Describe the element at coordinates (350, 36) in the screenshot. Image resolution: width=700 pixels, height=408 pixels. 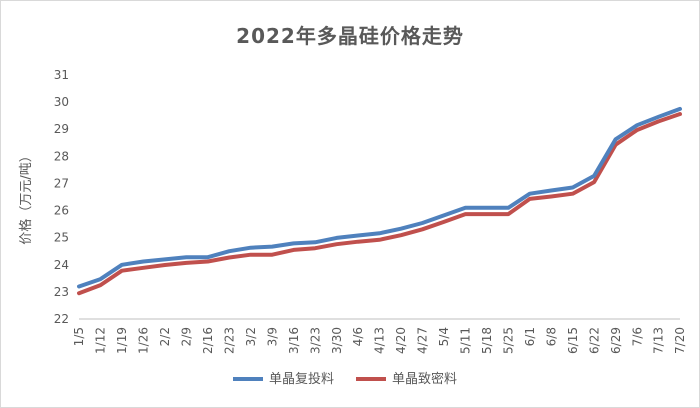
I see `chart-title: 2022年多晶硅价格走势` at that location.